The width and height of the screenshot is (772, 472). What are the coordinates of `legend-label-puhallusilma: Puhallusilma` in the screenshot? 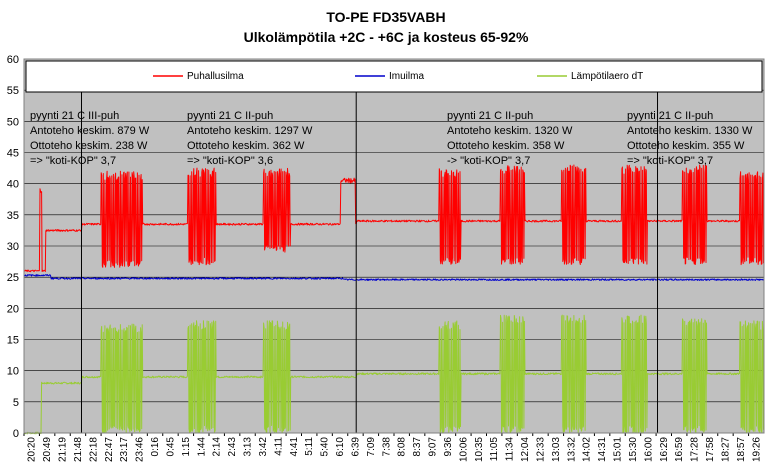 It's located at (215, 76).